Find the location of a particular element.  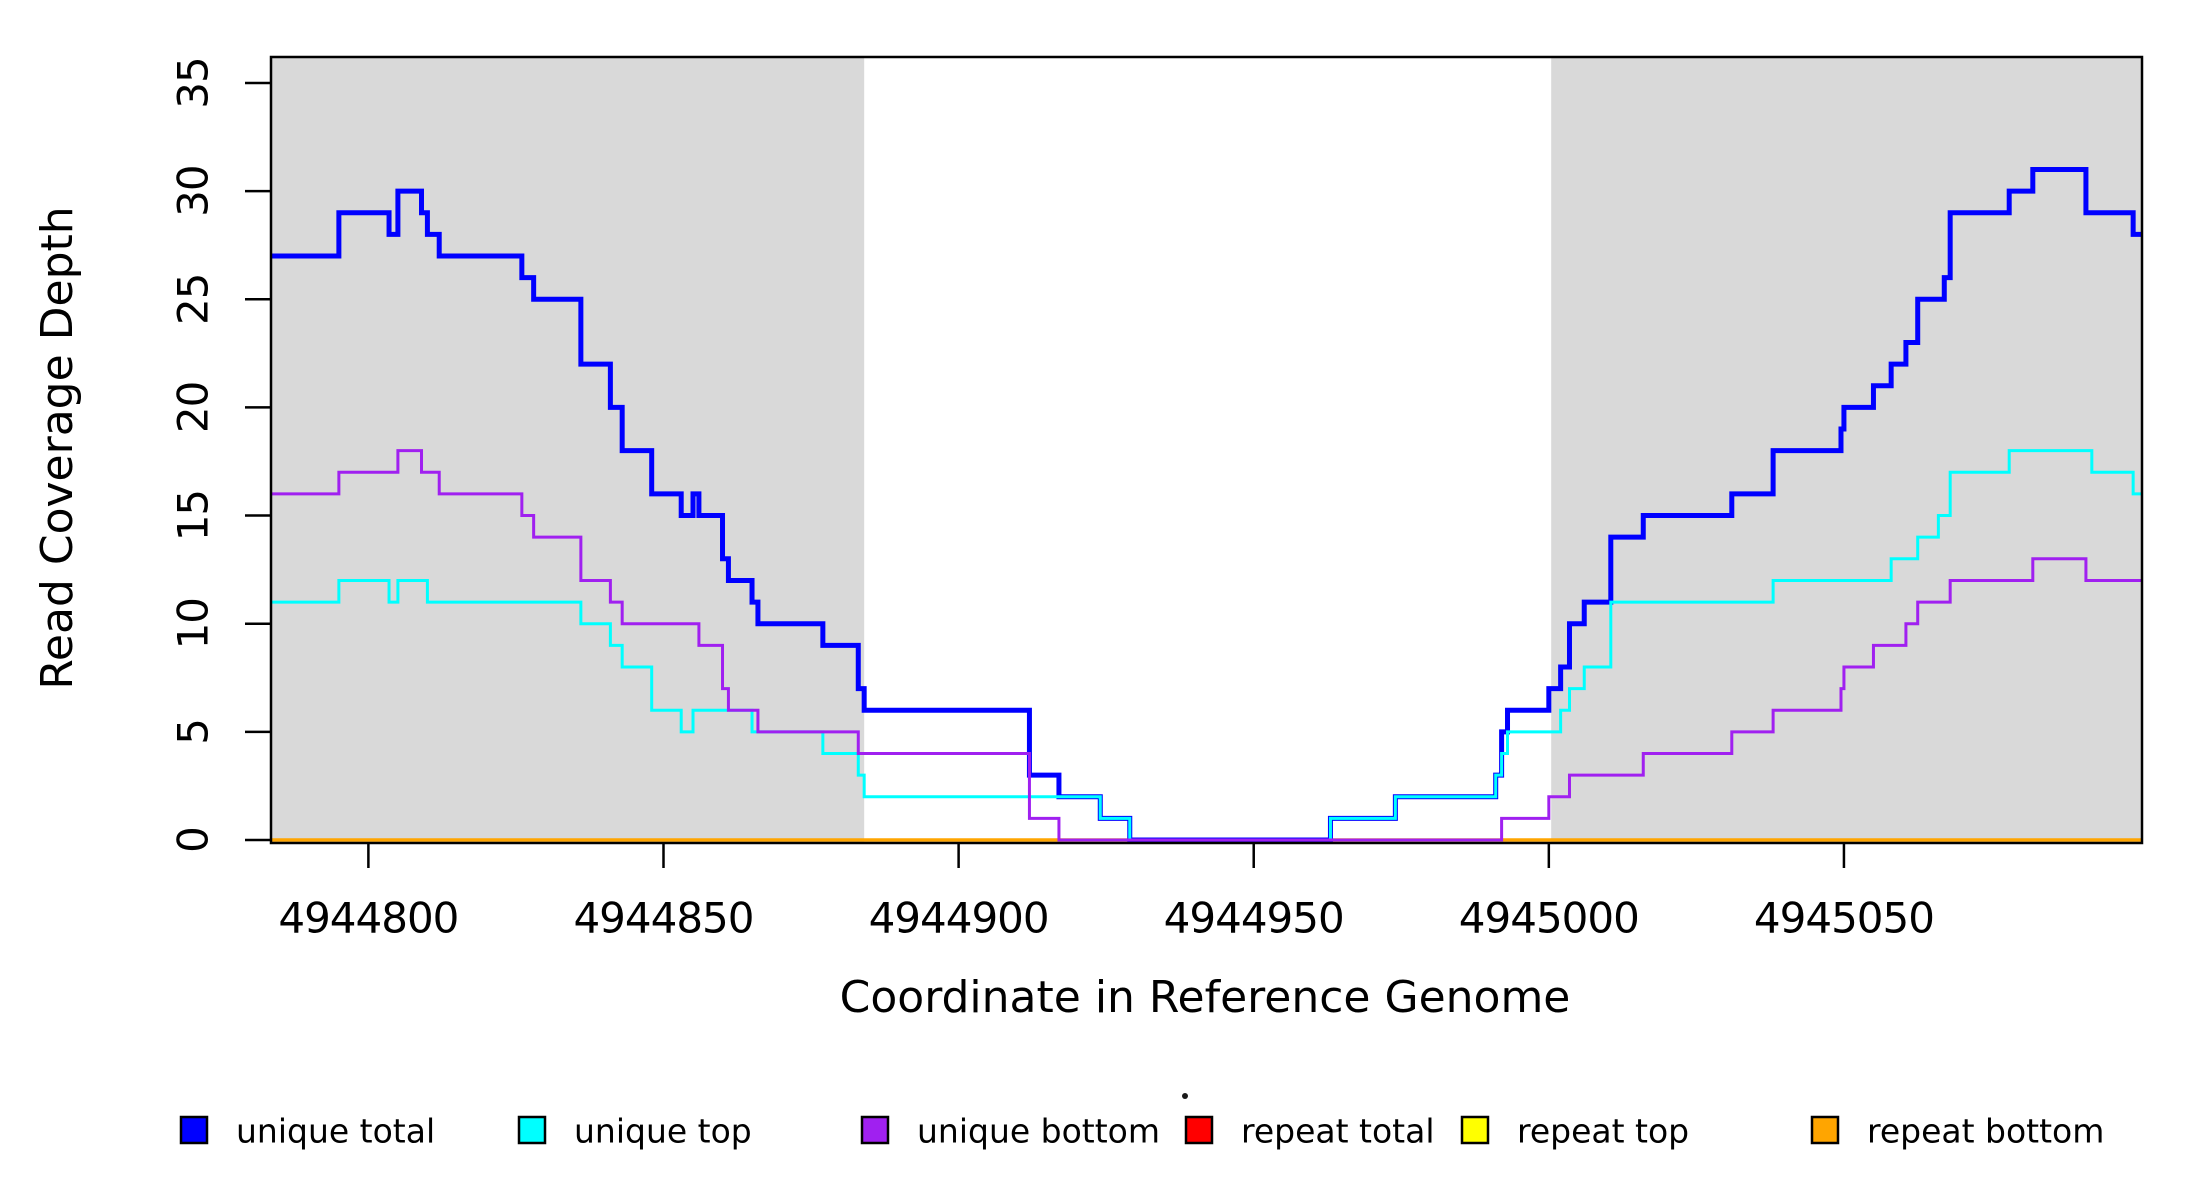

legend-swatch-unique-top is located at coordinates (532, 1130).